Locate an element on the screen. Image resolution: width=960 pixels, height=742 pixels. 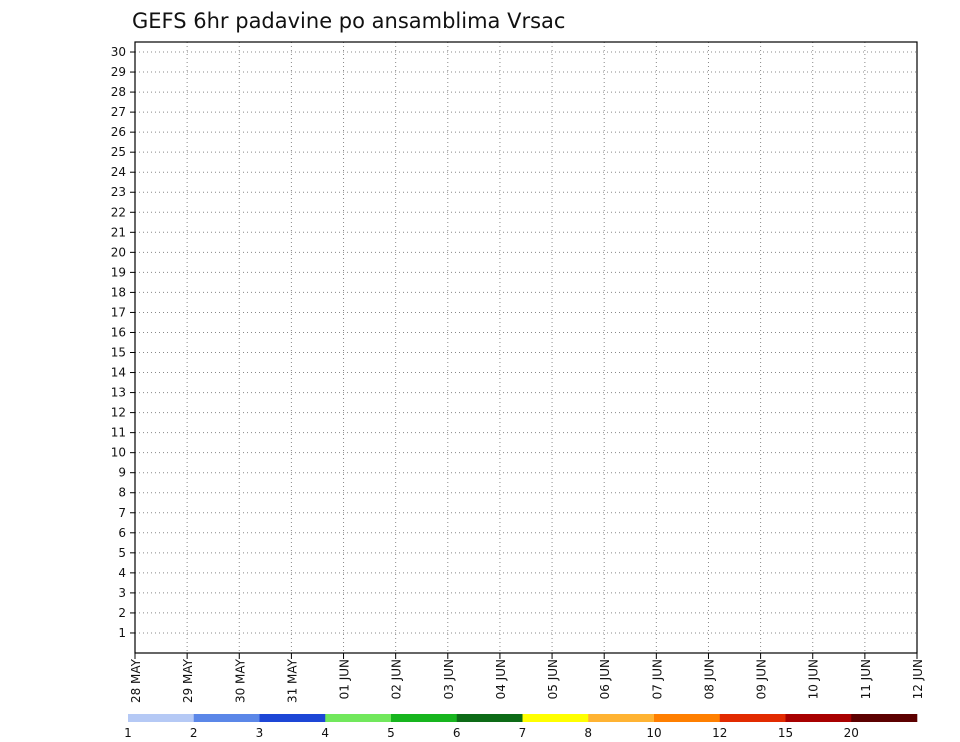
y-tick-label: 21 is located at coordinates (118, 232).